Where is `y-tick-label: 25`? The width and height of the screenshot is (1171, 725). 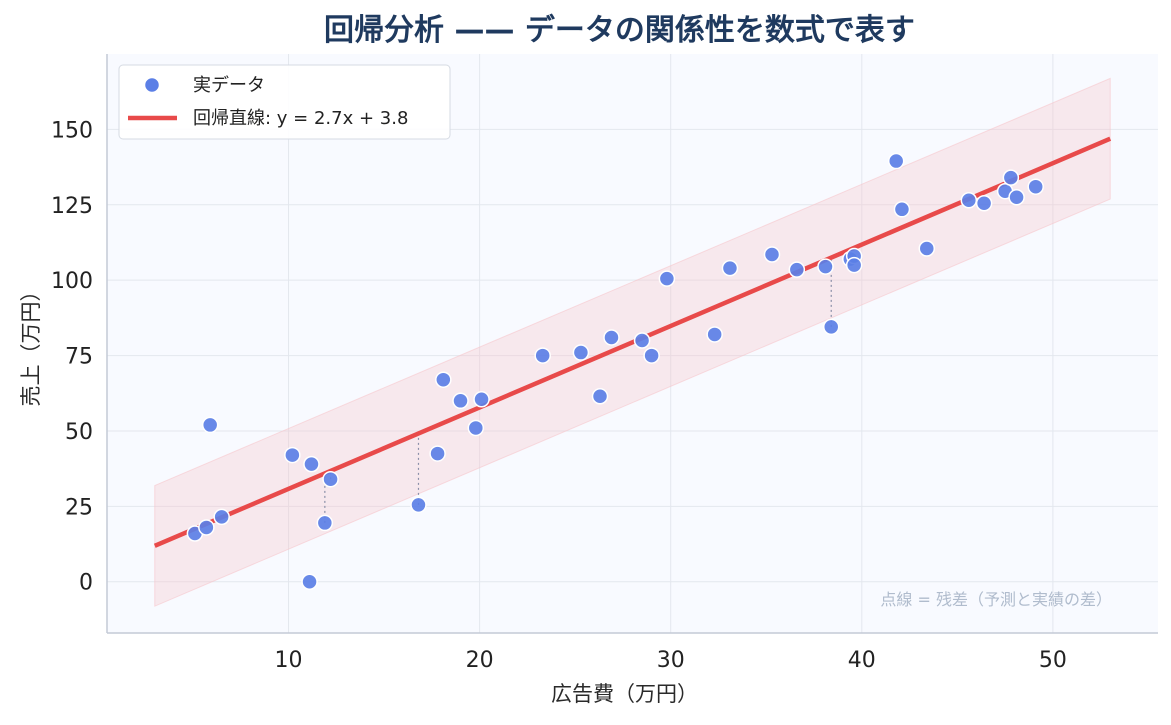
y-tick-label: 25 is located at coordinates (79, 507).